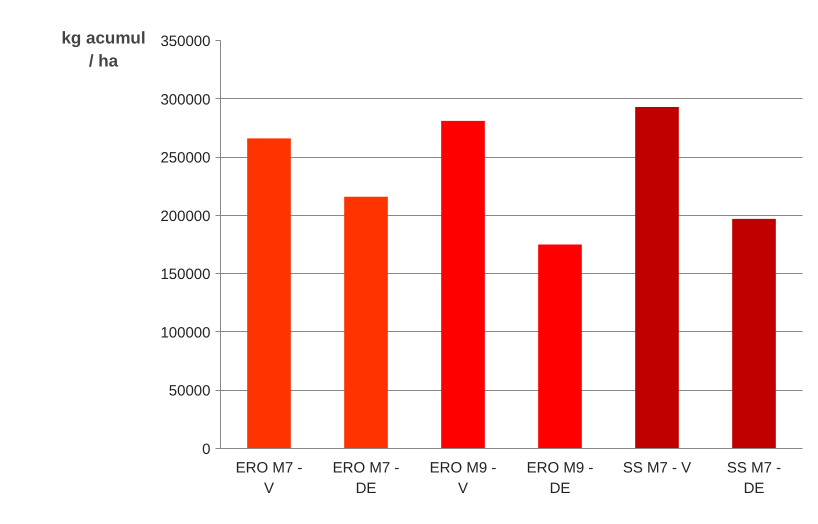 This screenshot has width=818, height=524. Describe the element at coordinates (185, 275) in the screenshot. I see `y-tick-label: 150000` at that location.